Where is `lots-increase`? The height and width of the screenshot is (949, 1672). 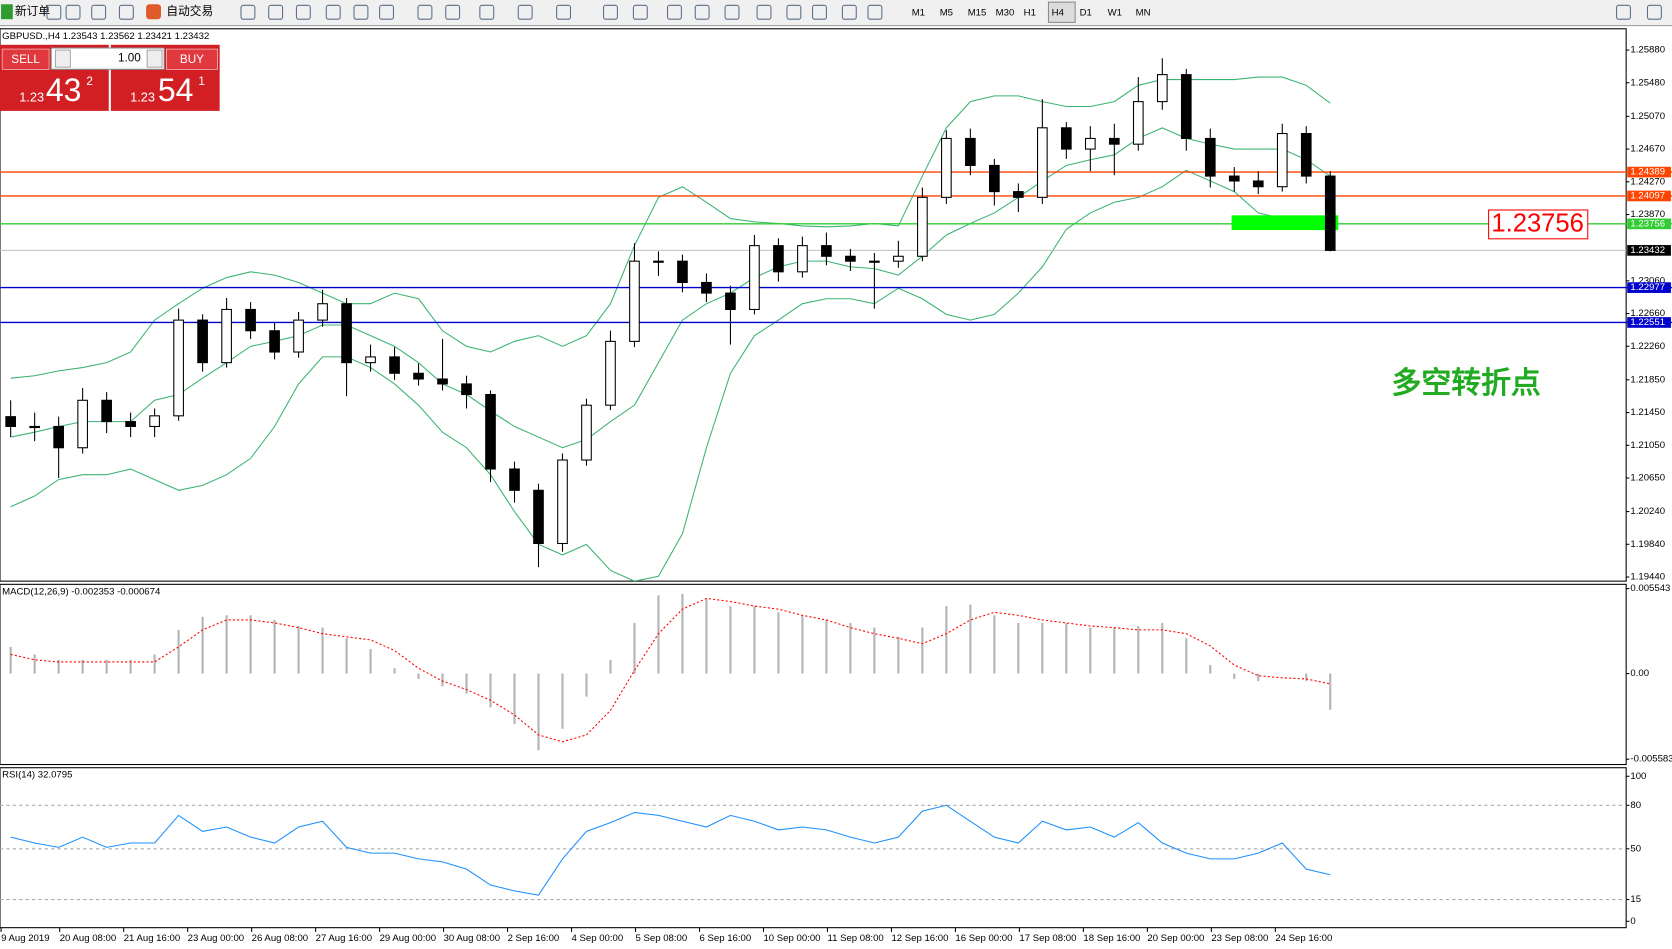
lots-increase is located at coordinates (154, 58).